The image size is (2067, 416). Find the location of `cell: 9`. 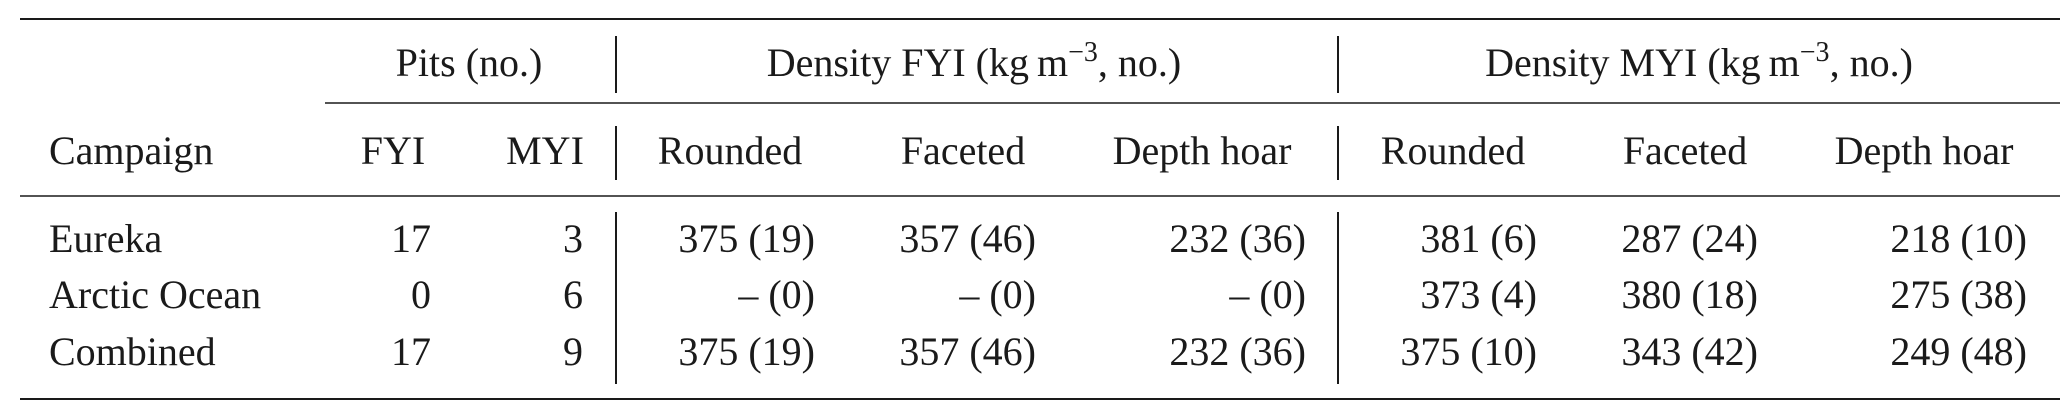

cell: 9 is located at coordinates (573, 351).